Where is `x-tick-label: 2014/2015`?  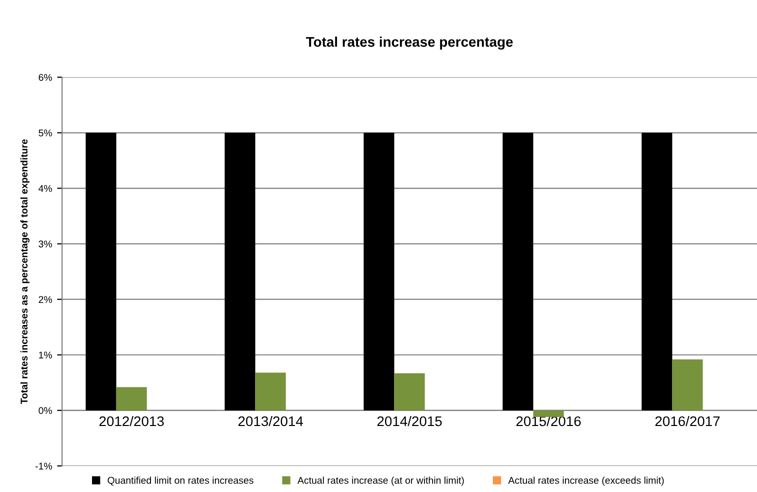 x-tick-label: 2014/2015 is located at coordinates (409, 421).